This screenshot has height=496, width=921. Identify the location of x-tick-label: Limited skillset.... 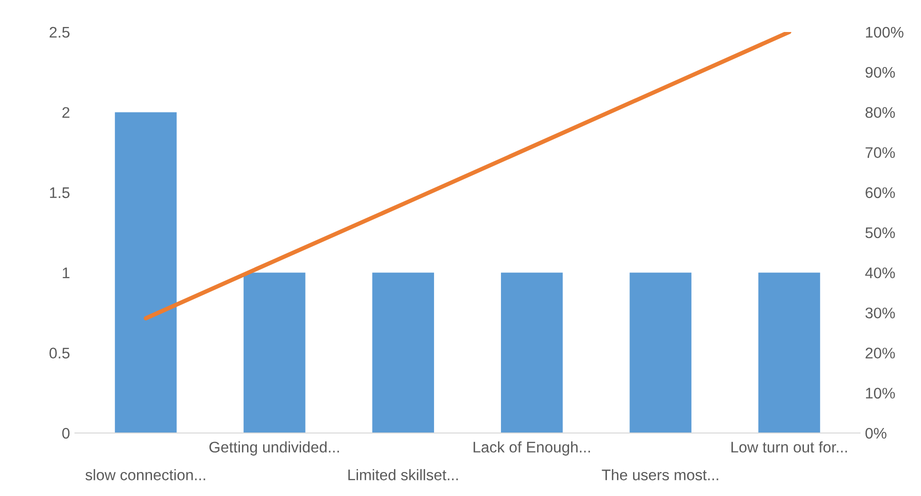
(403, 474).